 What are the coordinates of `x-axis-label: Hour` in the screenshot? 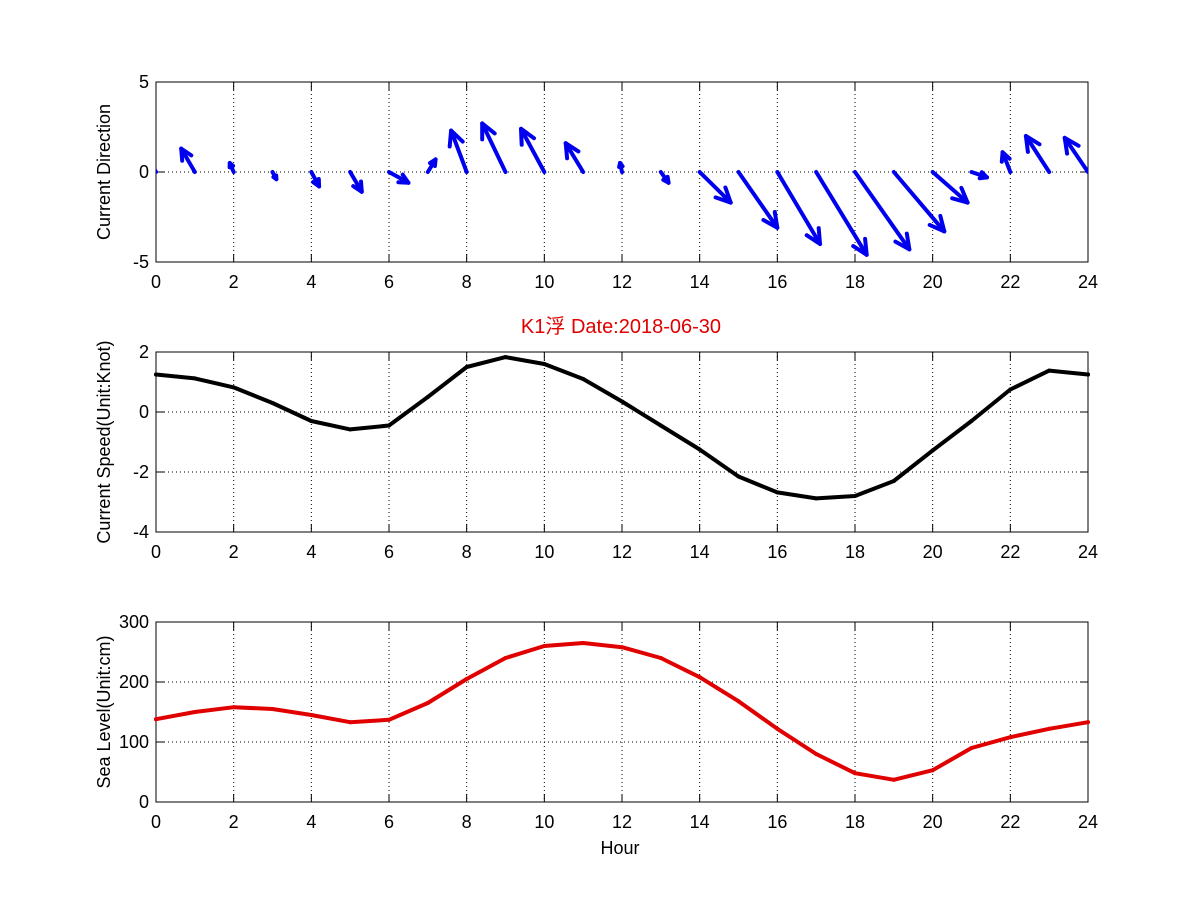 It's located at (619, 848).